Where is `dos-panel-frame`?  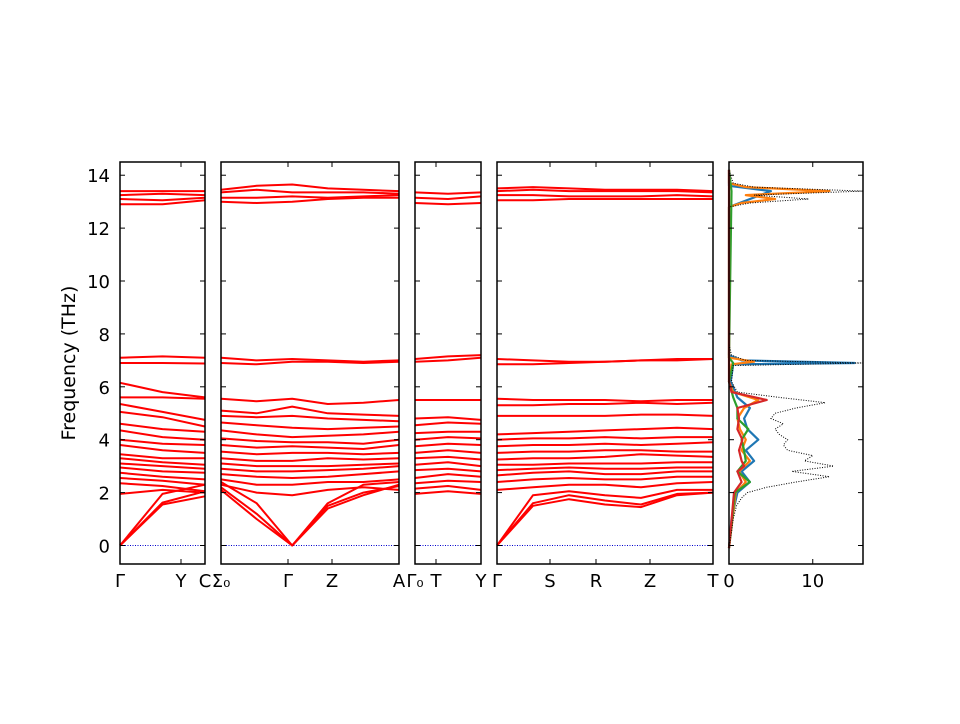 dos-panel-frame is located at coordinates (796, 363).